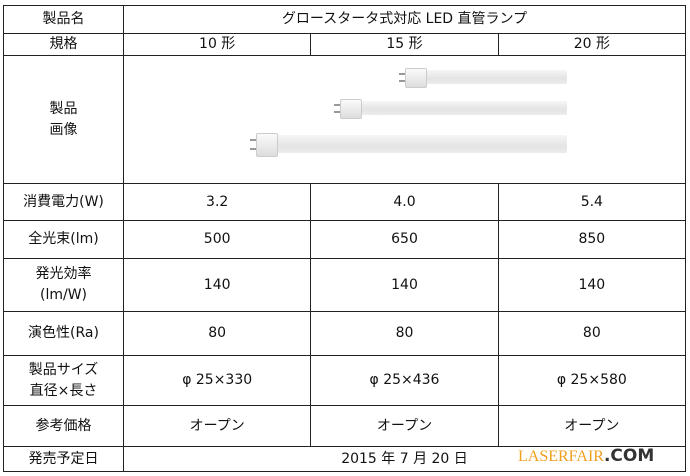 This screenshot has height=476, width=690. What do you see at coordinates (561, 456) in the screenshot?
I see `watermark-text: LASERFAIR` at bounding box center [561, 456].